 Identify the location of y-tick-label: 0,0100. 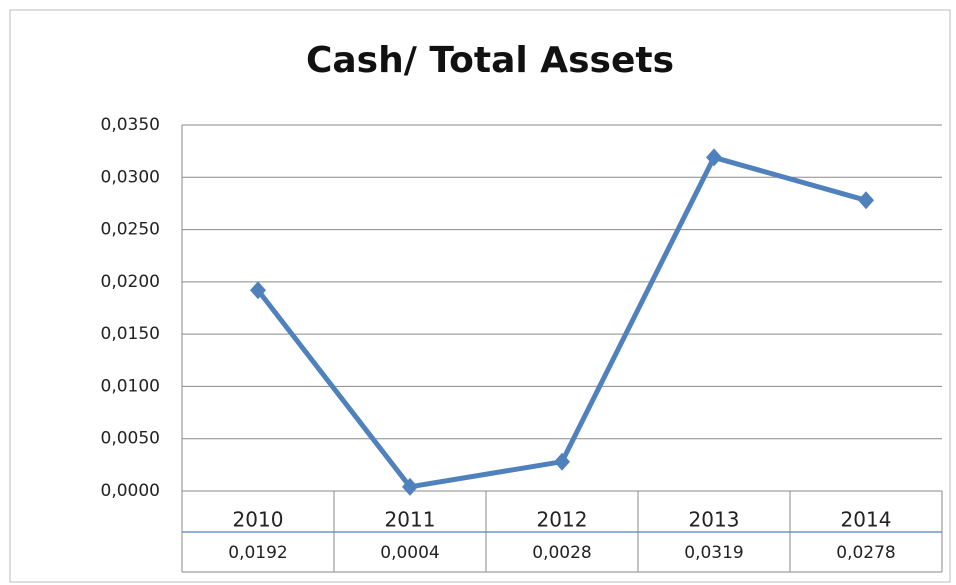
(130, 386).